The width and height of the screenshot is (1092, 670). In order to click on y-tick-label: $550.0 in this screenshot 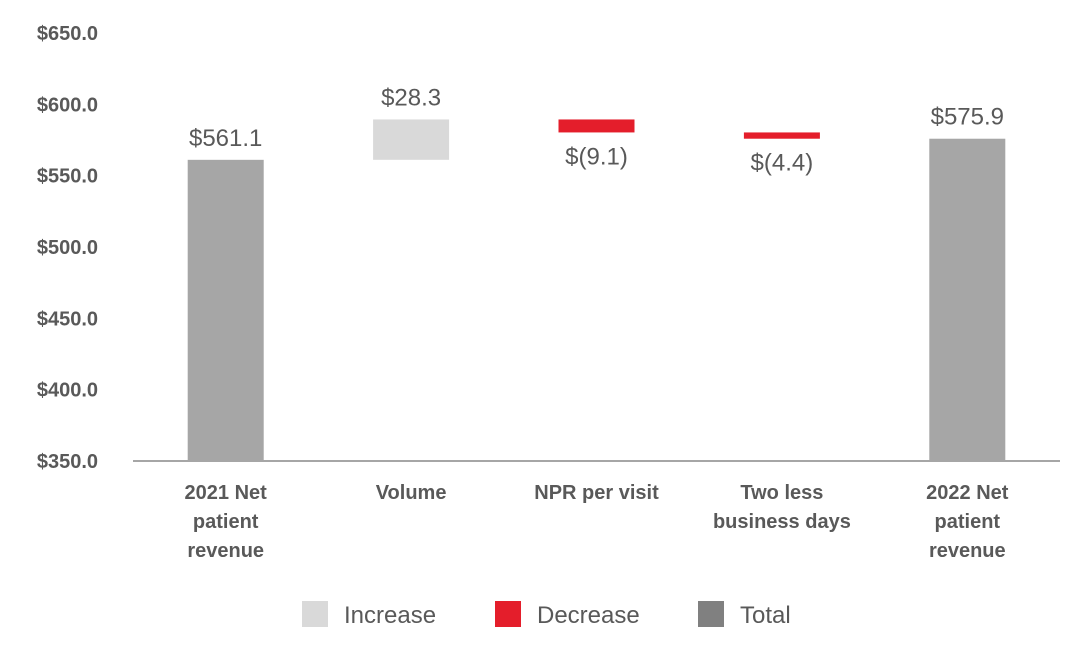, I will do `click(67, 177)`.